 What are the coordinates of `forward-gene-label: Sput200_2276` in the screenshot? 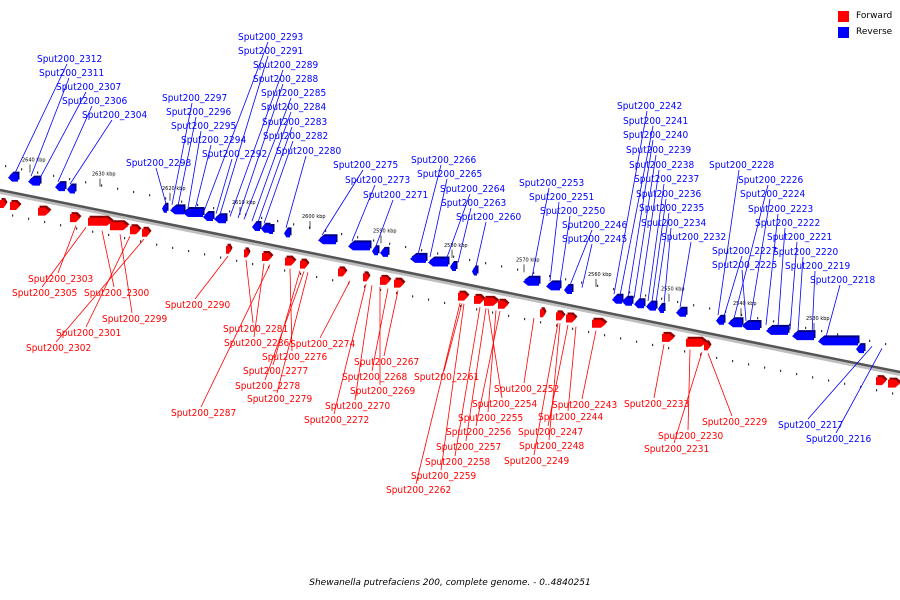 It's located at (294, 357).